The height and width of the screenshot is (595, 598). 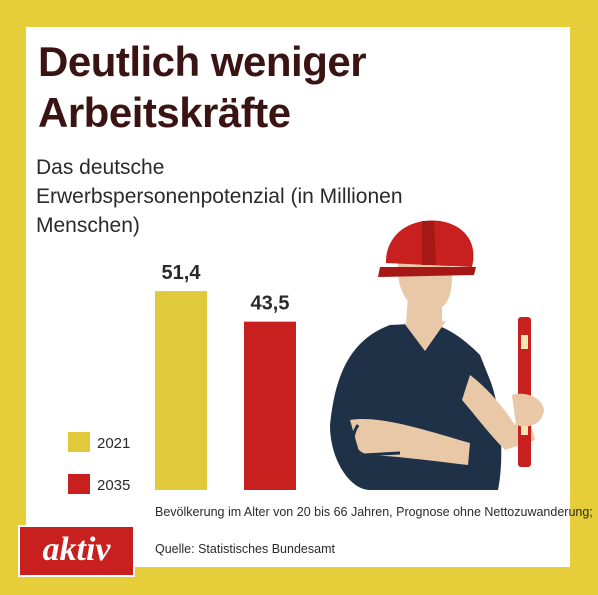 I want to click on bar-2035, so click(x=270, y=405).